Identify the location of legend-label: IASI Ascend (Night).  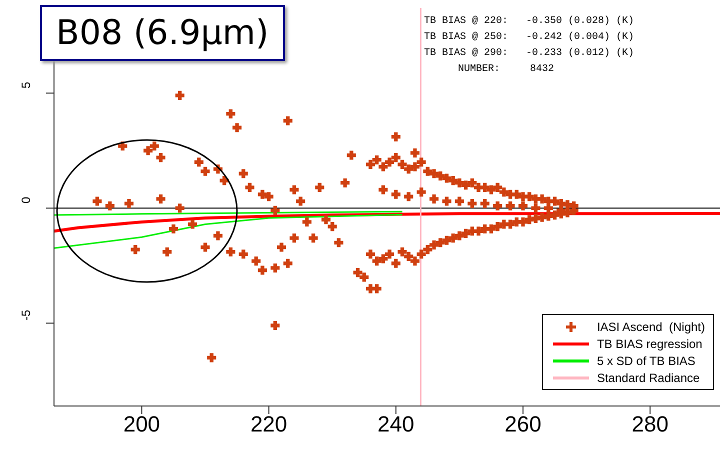
(650, 327).